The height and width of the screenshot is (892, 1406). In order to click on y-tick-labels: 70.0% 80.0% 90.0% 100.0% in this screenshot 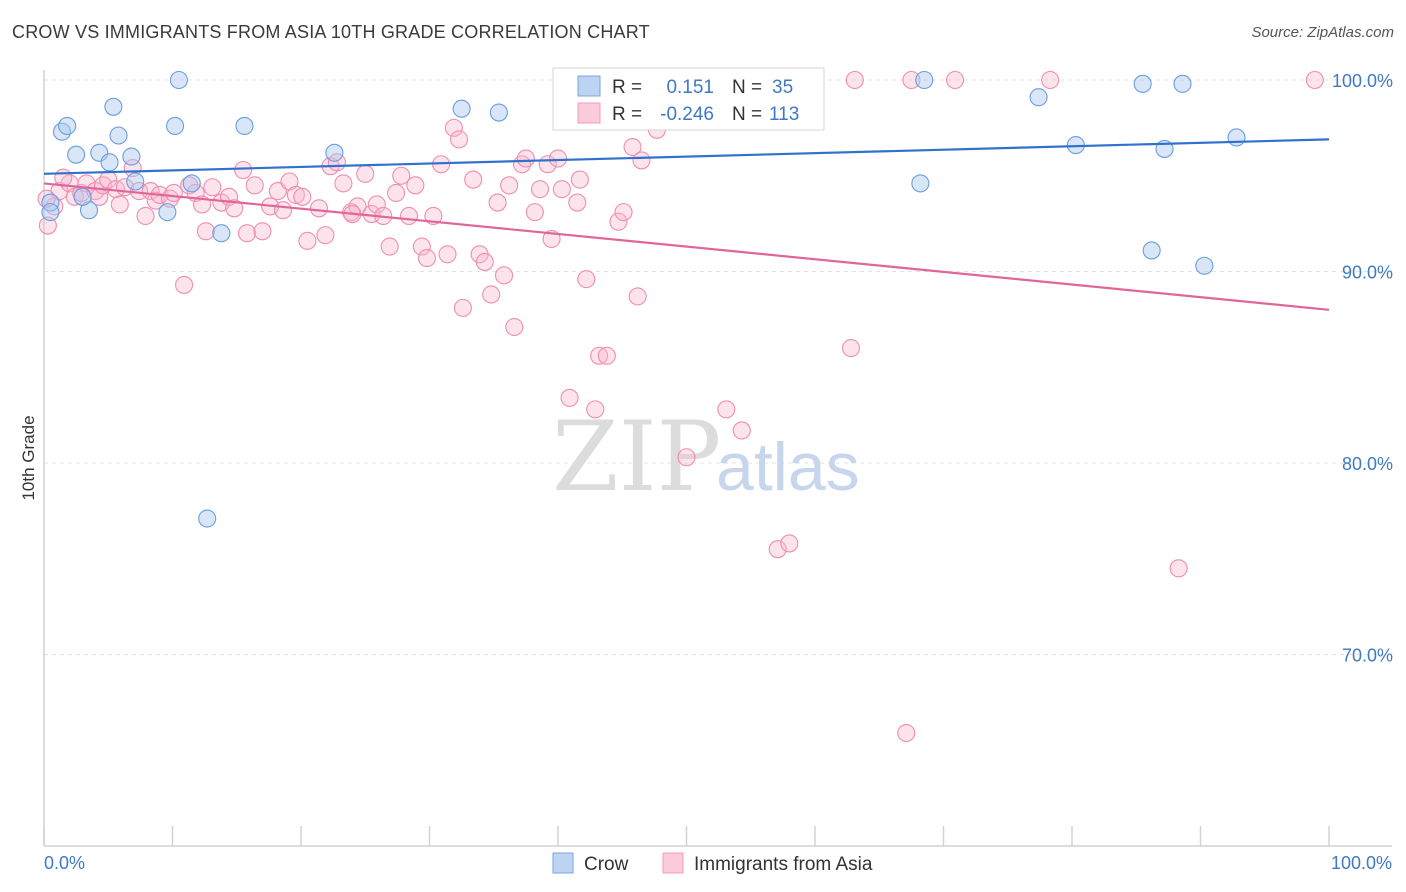, I will do `click(1362, 368)`.